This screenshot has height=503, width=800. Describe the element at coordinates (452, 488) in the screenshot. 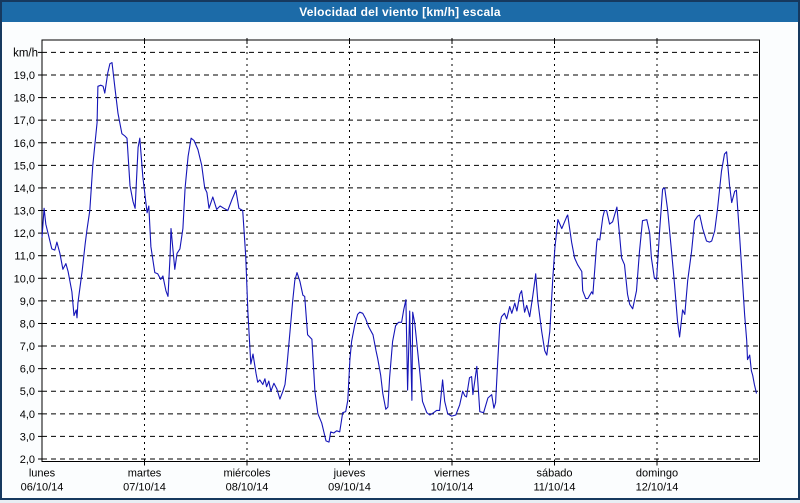

I see `x-axis-date-label: 10/10/14` at that location.